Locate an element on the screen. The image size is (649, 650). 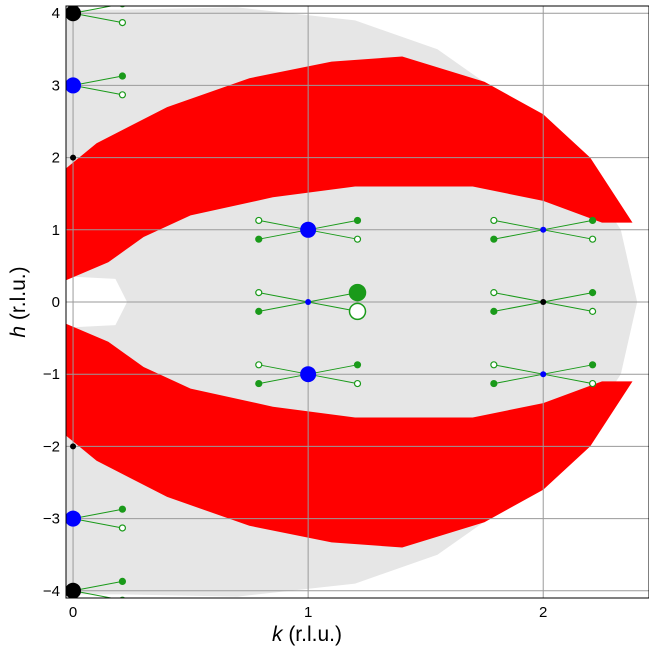
y-axis-label: h (r.l.u.) is located at coordinates (18, 301).